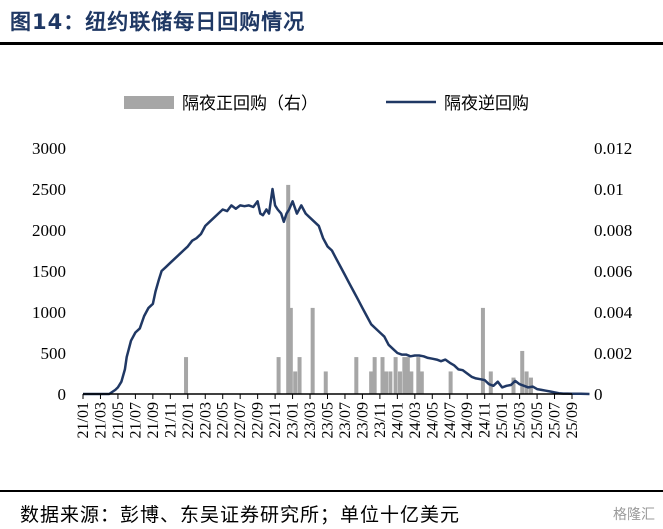 This screenshot has width=663, height=529. I want to click on x-tick-label: 22/05, so click(223, 420).